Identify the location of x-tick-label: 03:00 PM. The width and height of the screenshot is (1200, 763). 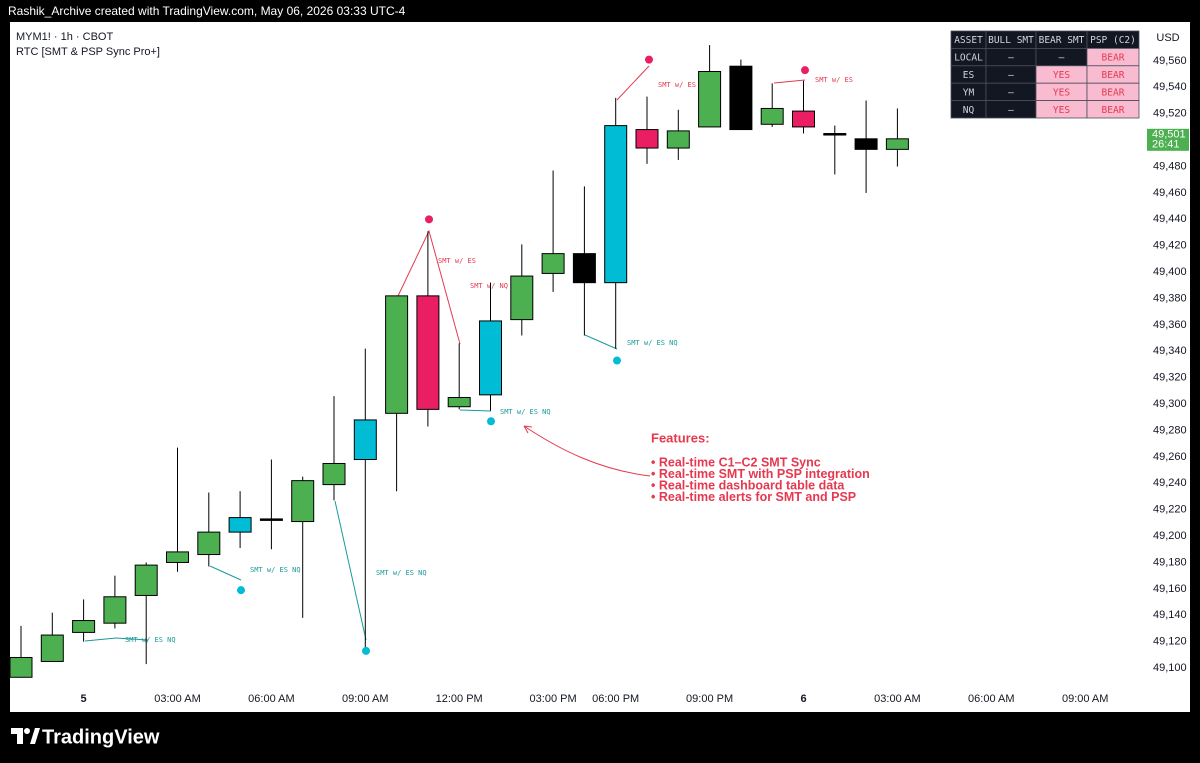
(553, 699).